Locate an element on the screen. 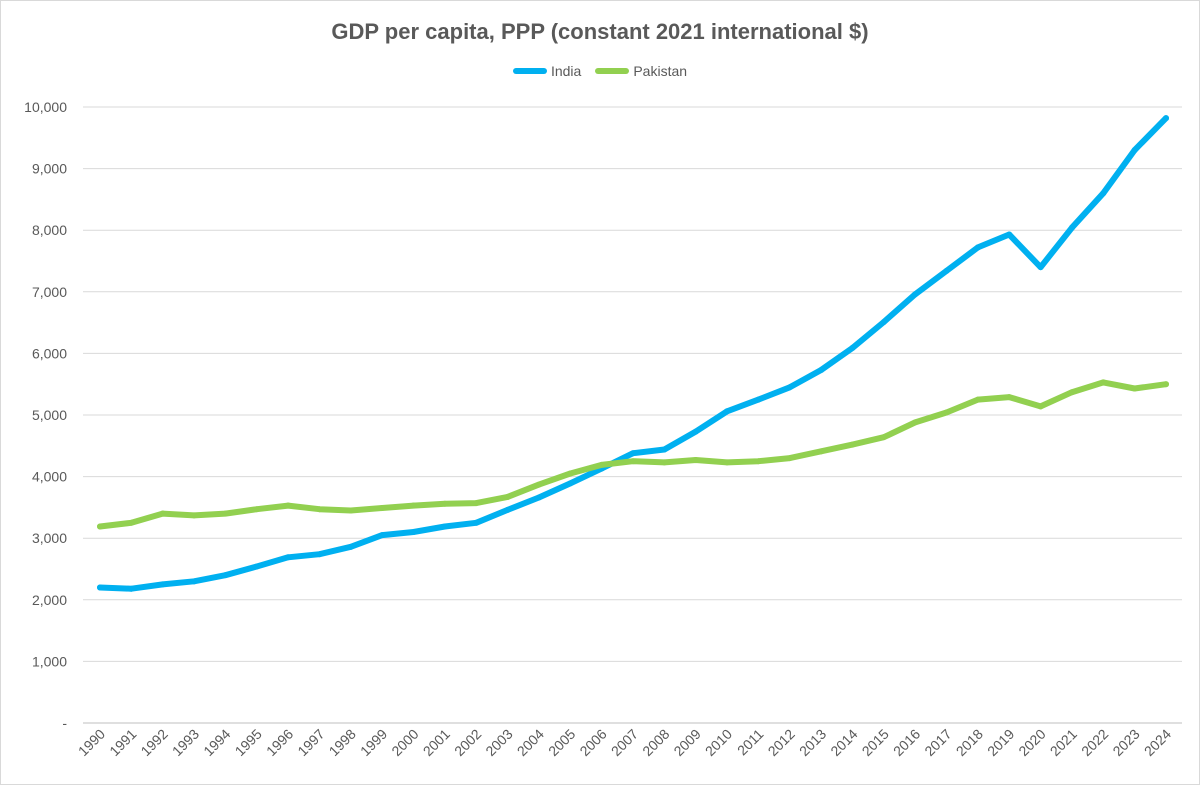 The height and width of the screenshot is (785, 1200). y-tick-label: 7,000 is located at coordinates (49, 292).